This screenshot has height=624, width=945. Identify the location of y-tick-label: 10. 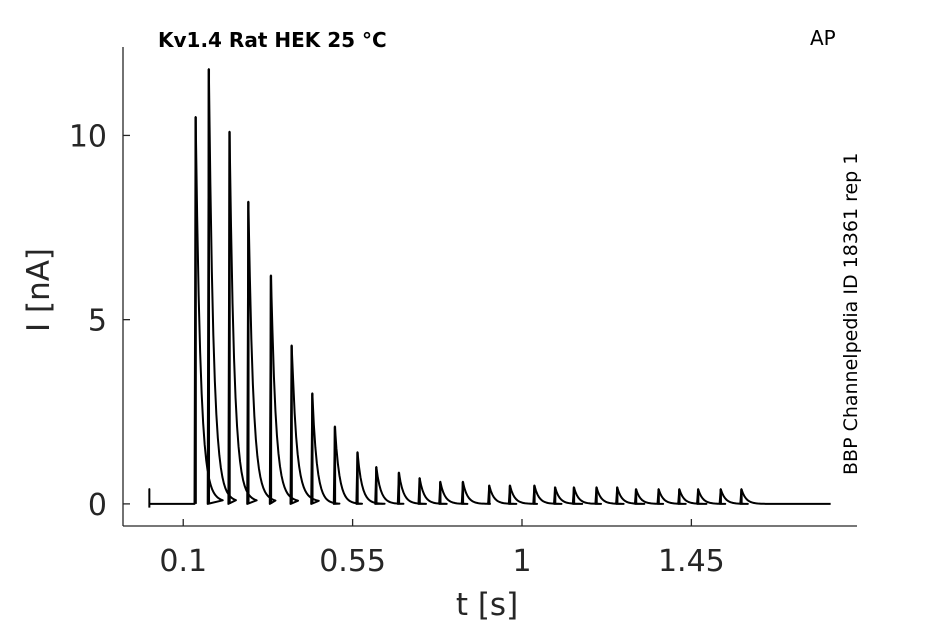
(88, 136).